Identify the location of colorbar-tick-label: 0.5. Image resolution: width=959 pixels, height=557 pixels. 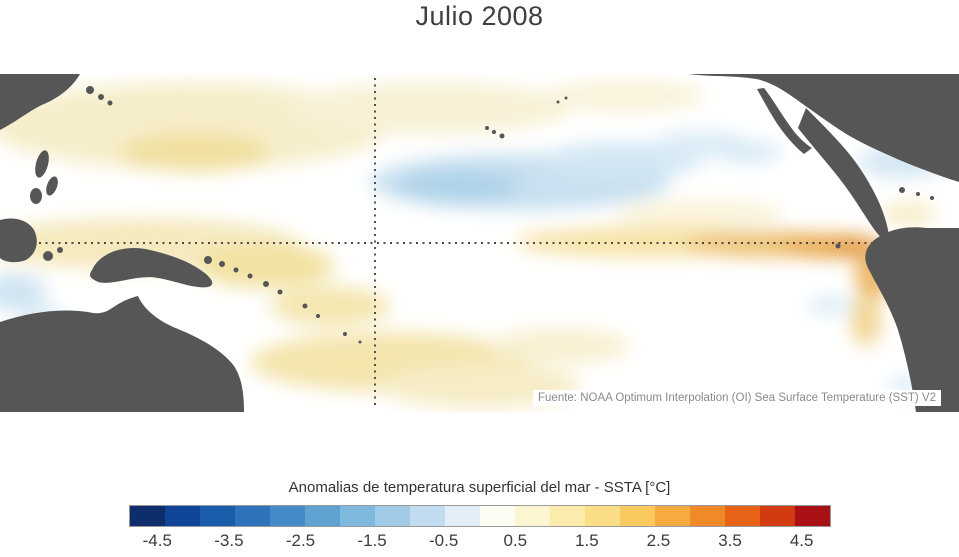
(515, 540).